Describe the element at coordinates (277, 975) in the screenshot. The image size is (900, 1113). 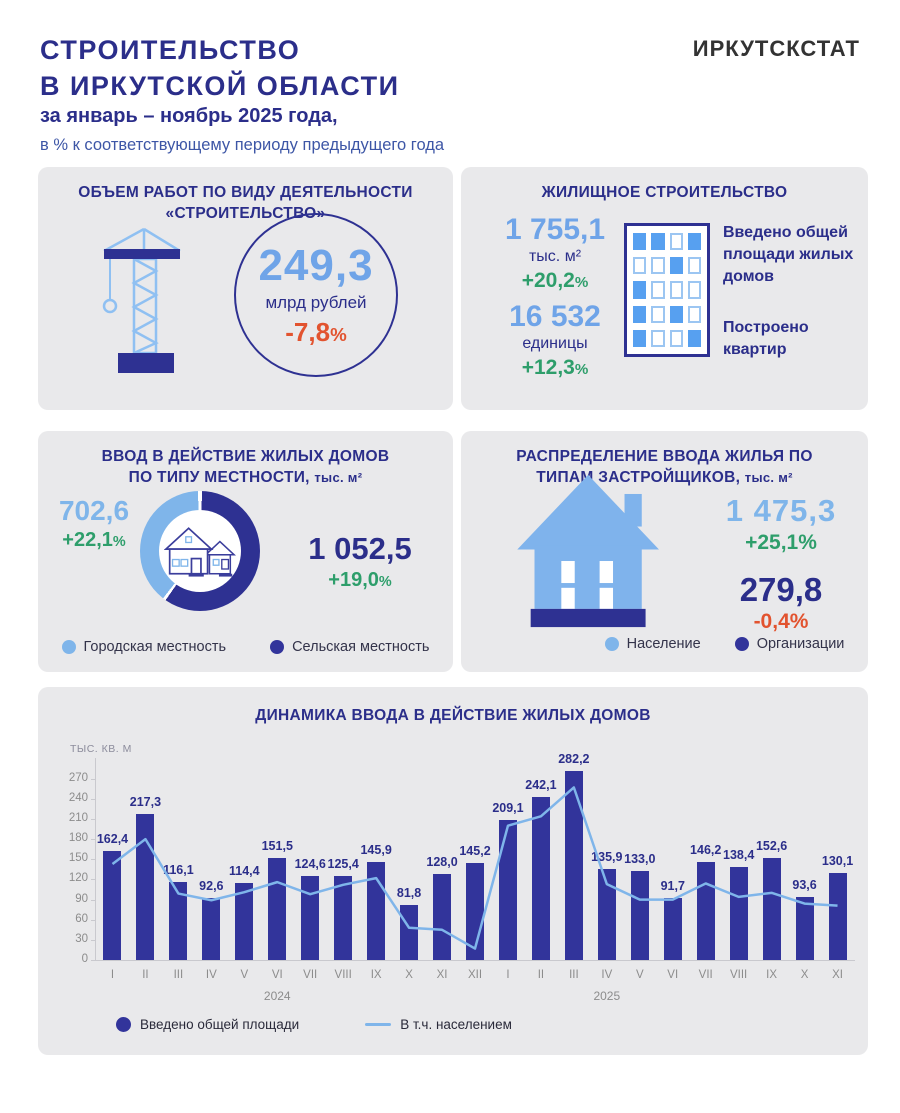
I see `month-label: VI` at that location.